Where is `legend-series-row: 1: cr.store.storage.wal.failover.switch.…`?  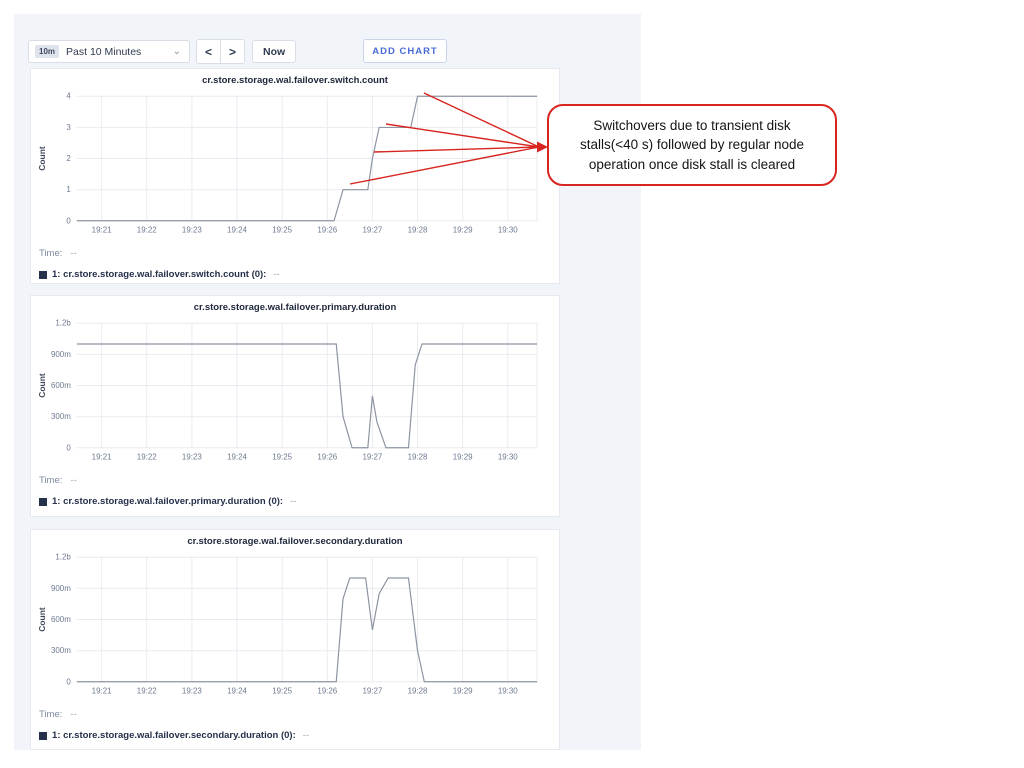
legend-series-row: 1: cr.store.storage.wal.failover.switch.… is located at coordinates (299, 274).